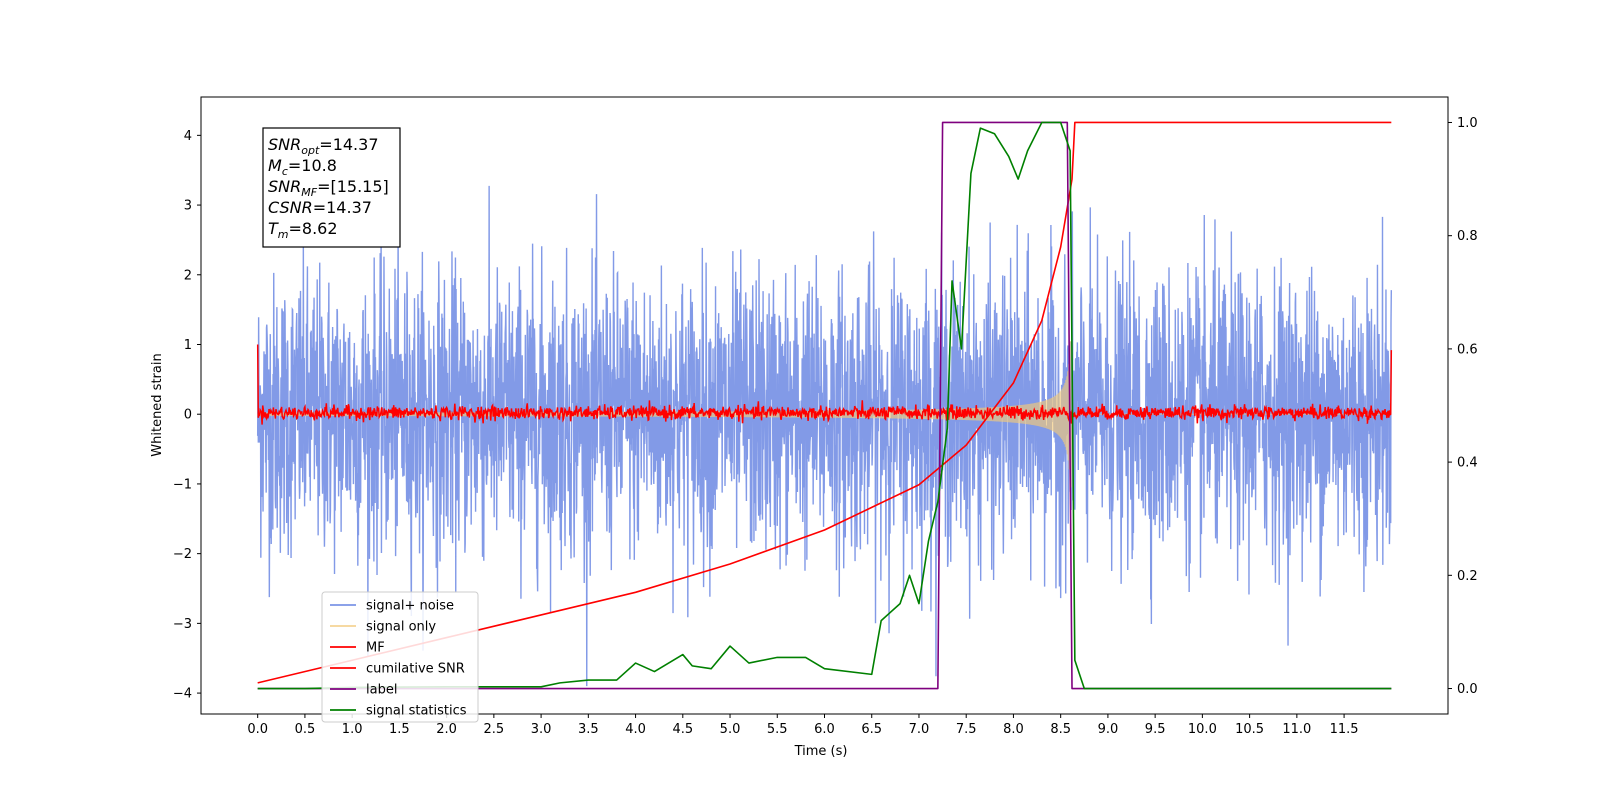 Image resolution: width=1600 pixels, height=800 pixels. What do you see at coordinates (966, 729) in the screenshot?
I see `x-tick-label: 7.5` at bounding box center [966, 729].